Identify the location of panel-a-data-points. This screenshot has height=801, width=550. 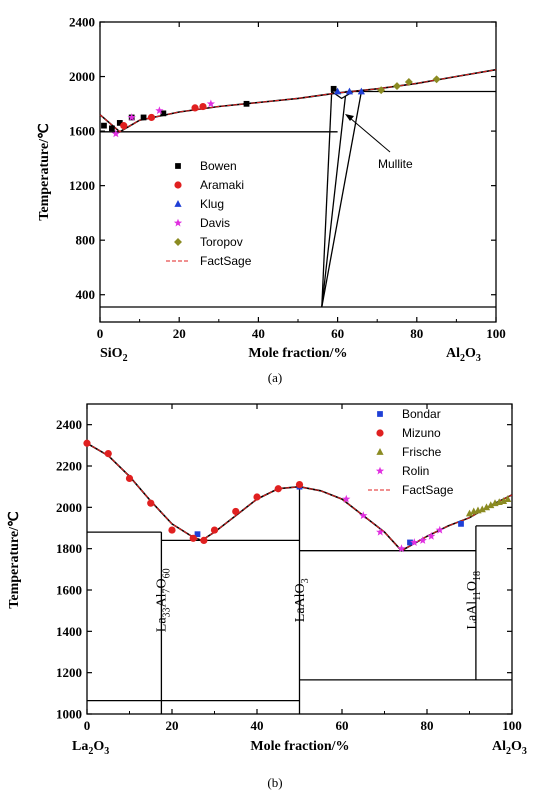
(271, 106).